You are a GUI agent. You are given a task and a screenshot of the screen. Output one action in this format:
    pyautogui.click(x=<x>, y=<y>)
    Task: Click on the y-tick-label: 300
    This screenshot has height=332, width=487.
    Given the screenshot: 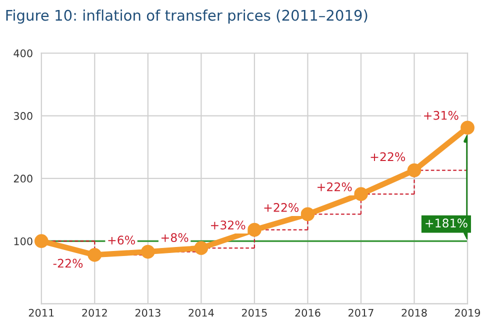 What is the action you would take?
    pyautogui.click(x=23, y=116)
    